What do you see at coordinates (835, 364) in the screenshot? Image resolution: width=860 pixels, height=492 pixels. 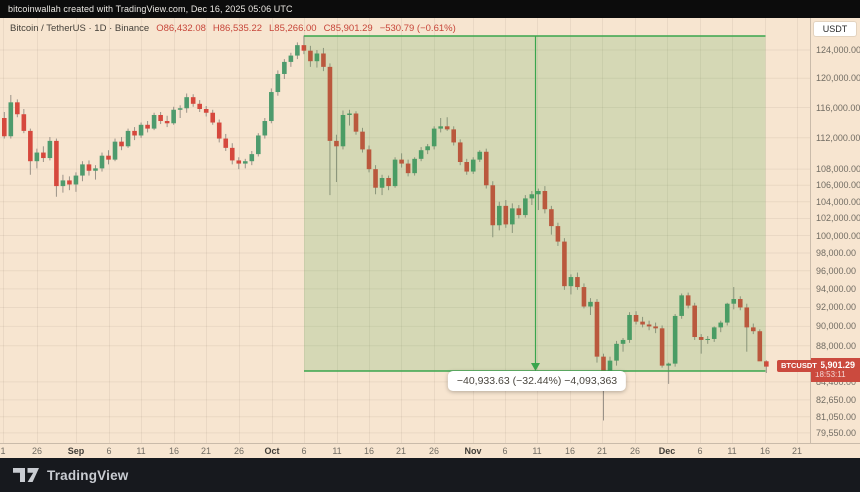 I see `current-price: 85,901.29` at bounding box center [835, 364].